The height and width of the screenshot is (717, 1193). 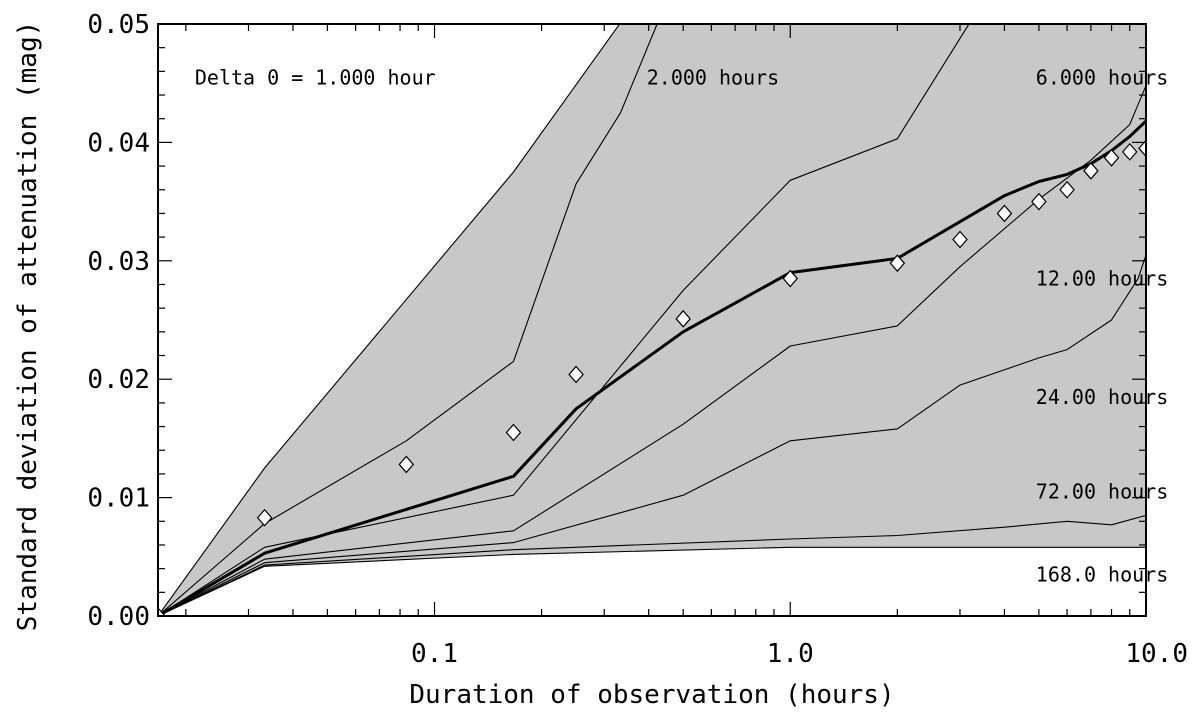 What do you see at coordinates (1102, 492) in the screenshot?
I see `curve-label-5: 72.00 hours` at bounding box center [1102, 492].